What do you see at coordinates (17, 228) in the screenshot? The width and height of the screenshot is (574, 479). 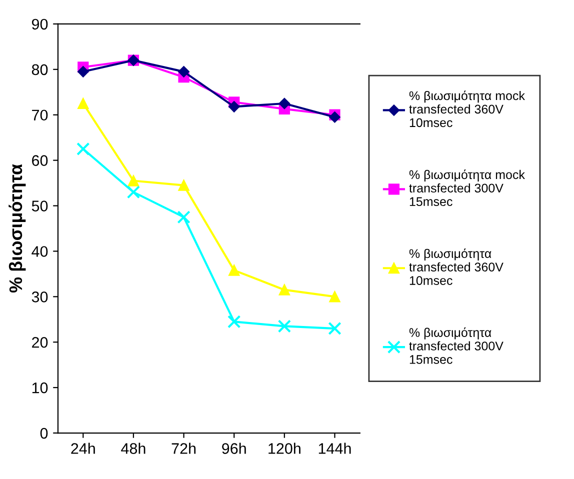 I see `y-axis-title: % βιωσιμότητα` at bounding box center [17, 228].